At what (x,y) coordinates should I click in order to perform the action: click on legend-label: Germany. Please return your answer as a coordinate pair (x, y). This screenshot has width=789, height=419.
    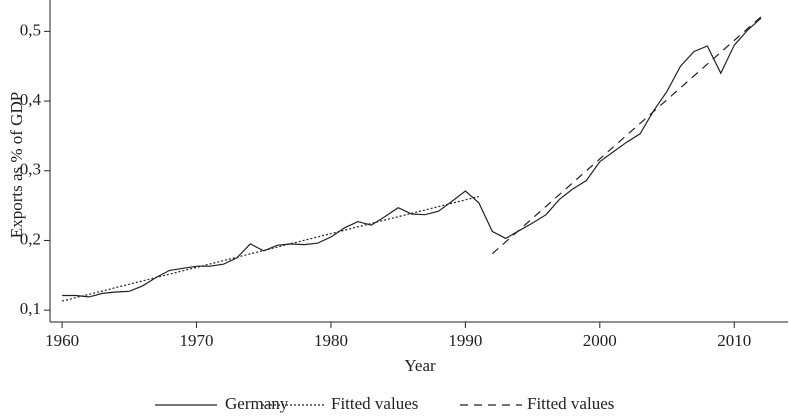
    Looking at the image, I should click on (257, 403).